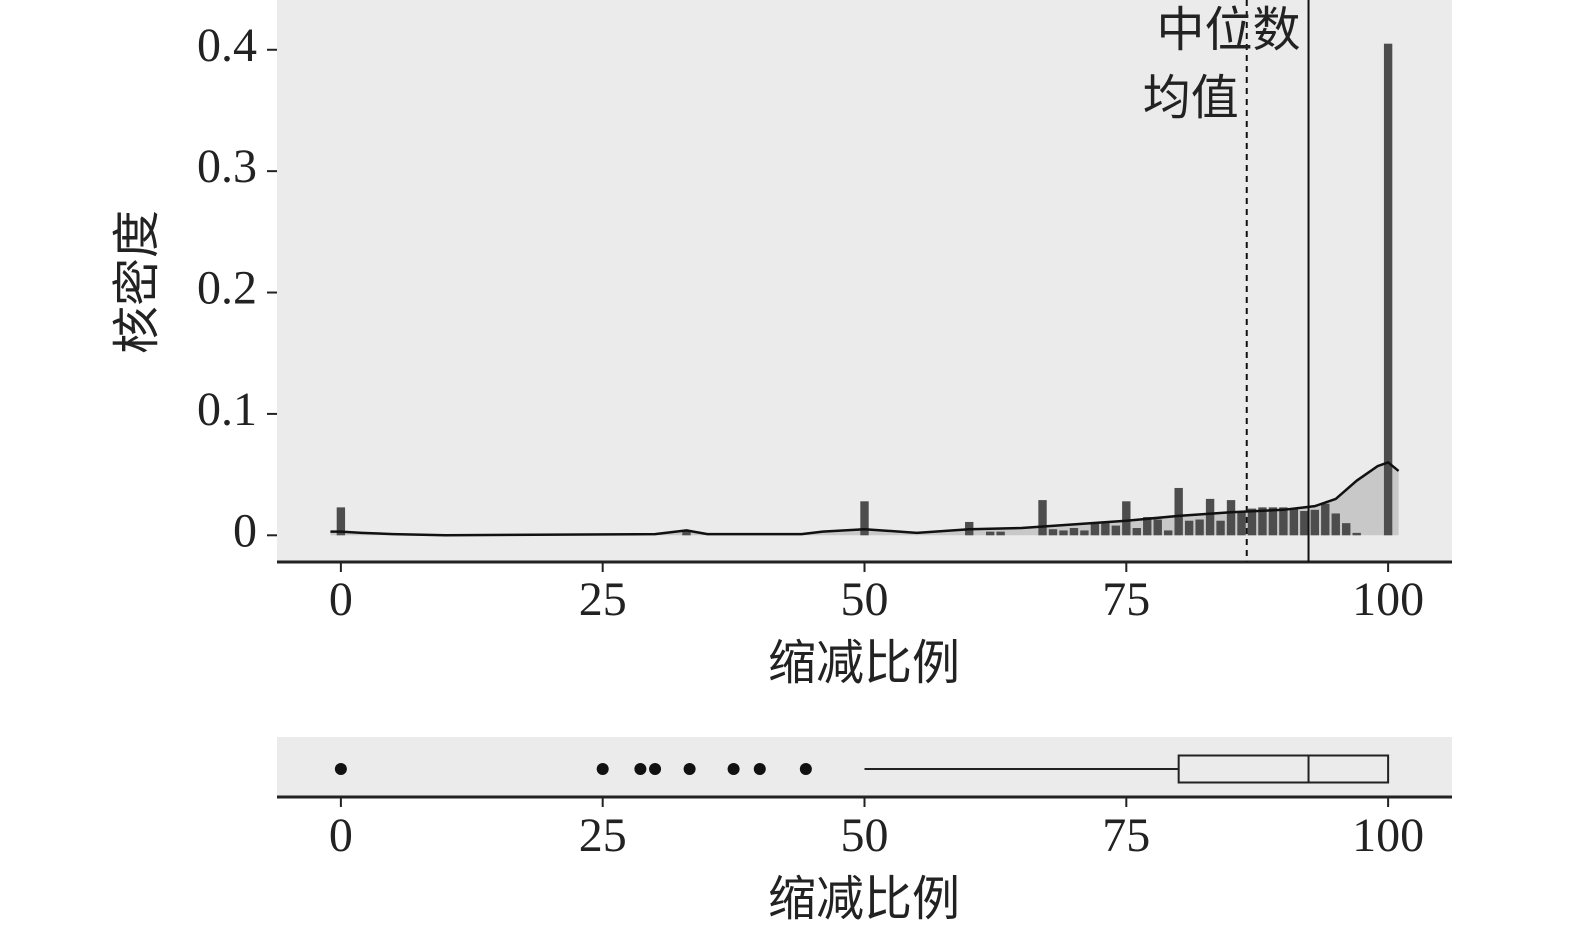 This screenshot has width=1575, height=944. Describe the element at coordinates (227, 288) in the screenshot. I see `y-tick-label: 0.2` at that location.